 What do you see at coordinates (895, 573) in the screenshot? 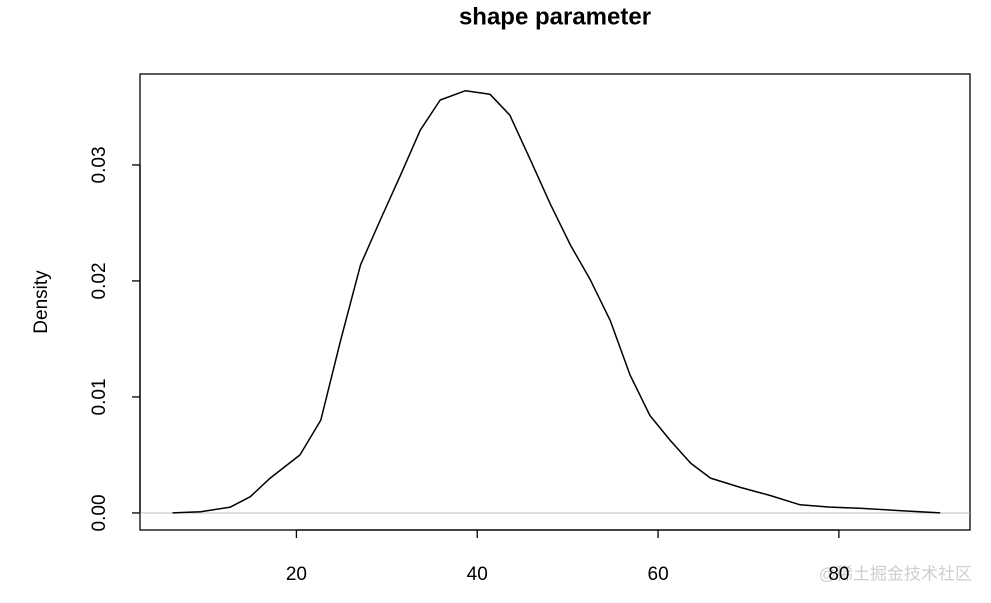
I see `watermark: @稀土掘金技术社区` at bounding box center [895, 573].